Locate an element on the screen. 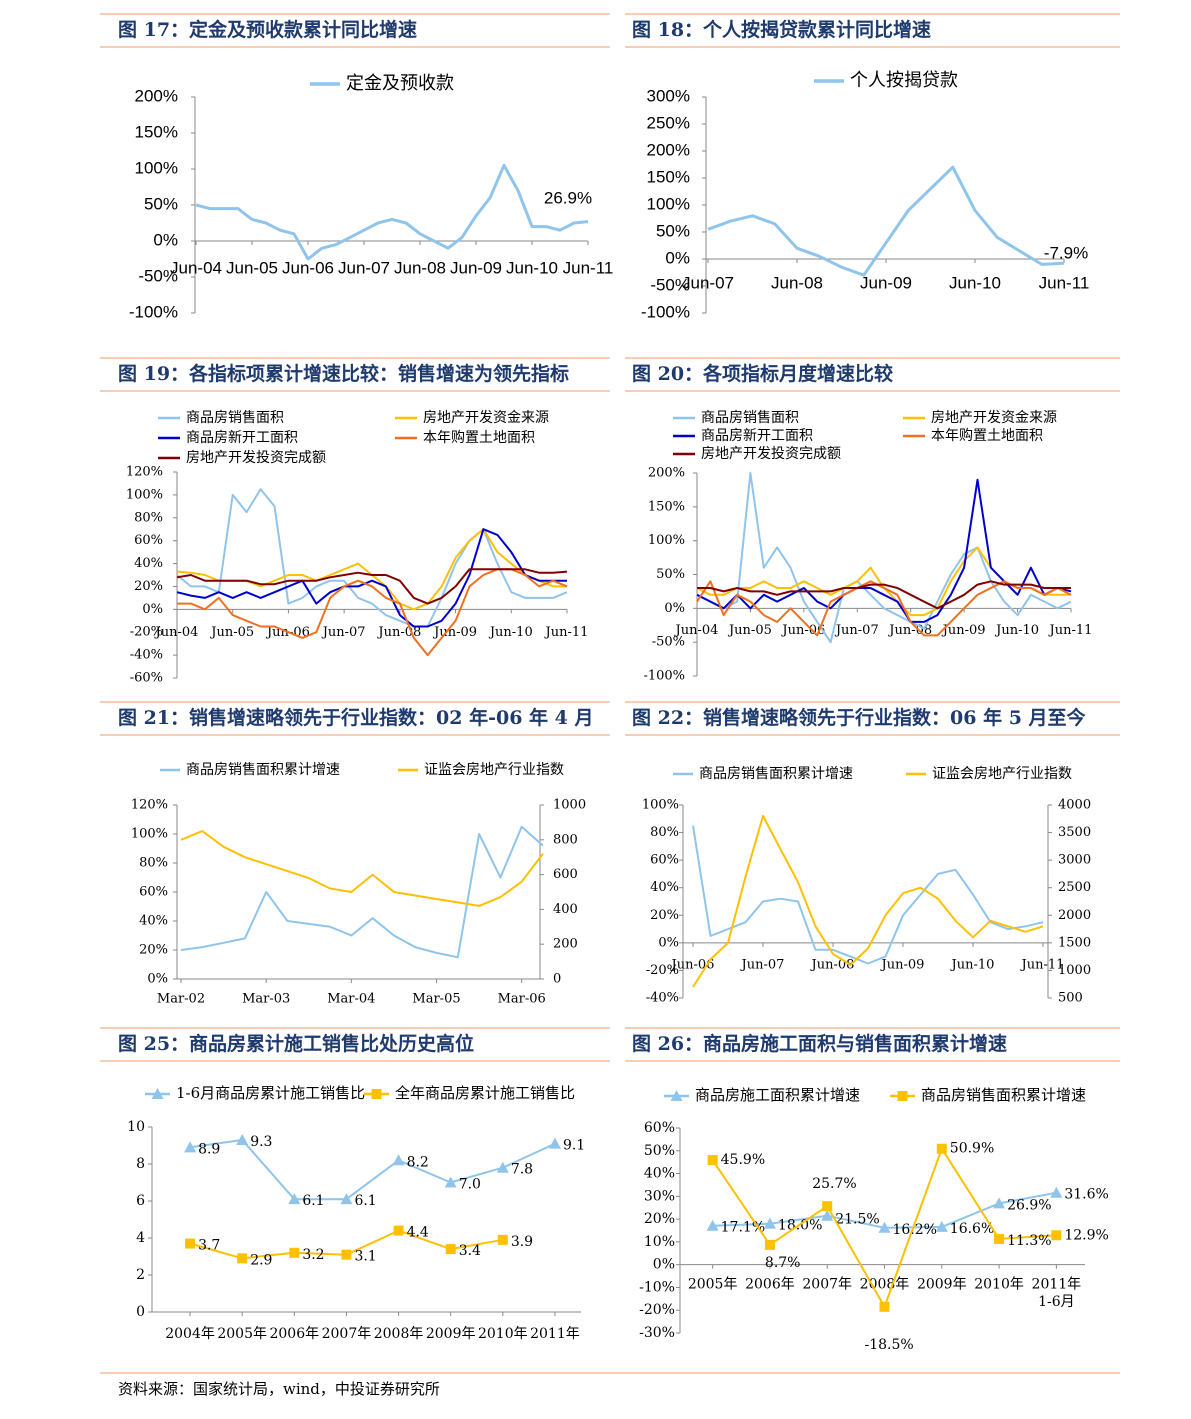 This screenshot has width=1191, height=1419. y-tick-label: 250% is located at coordinates (668, 122).